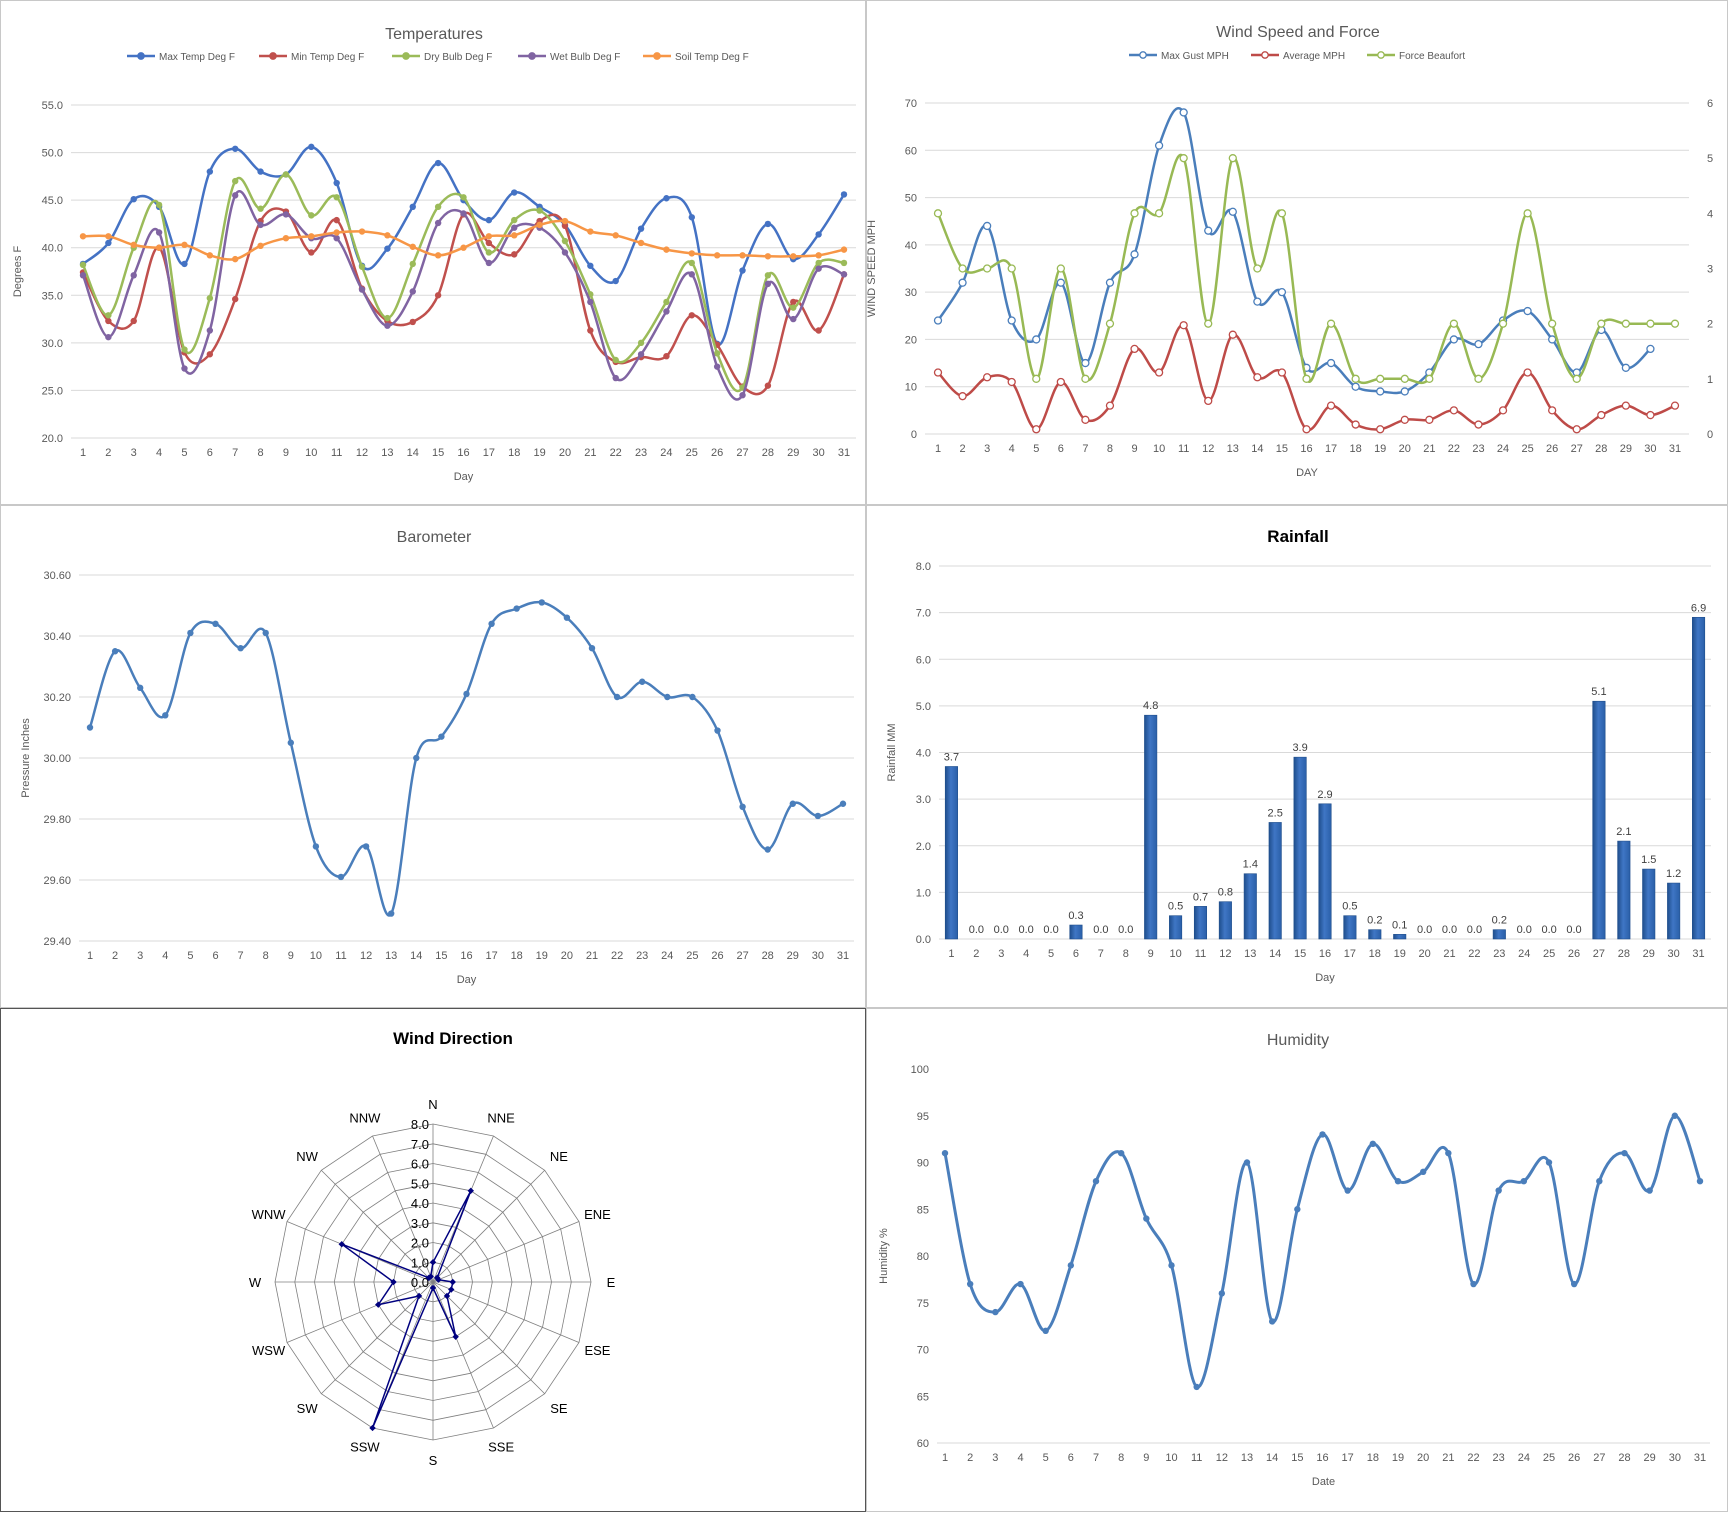 The image size is (1728, 1513). What do you see at coordinates (340, 956) in the screenshot?
I see `x-tick-label: 11` at bounding box center [340, 956].